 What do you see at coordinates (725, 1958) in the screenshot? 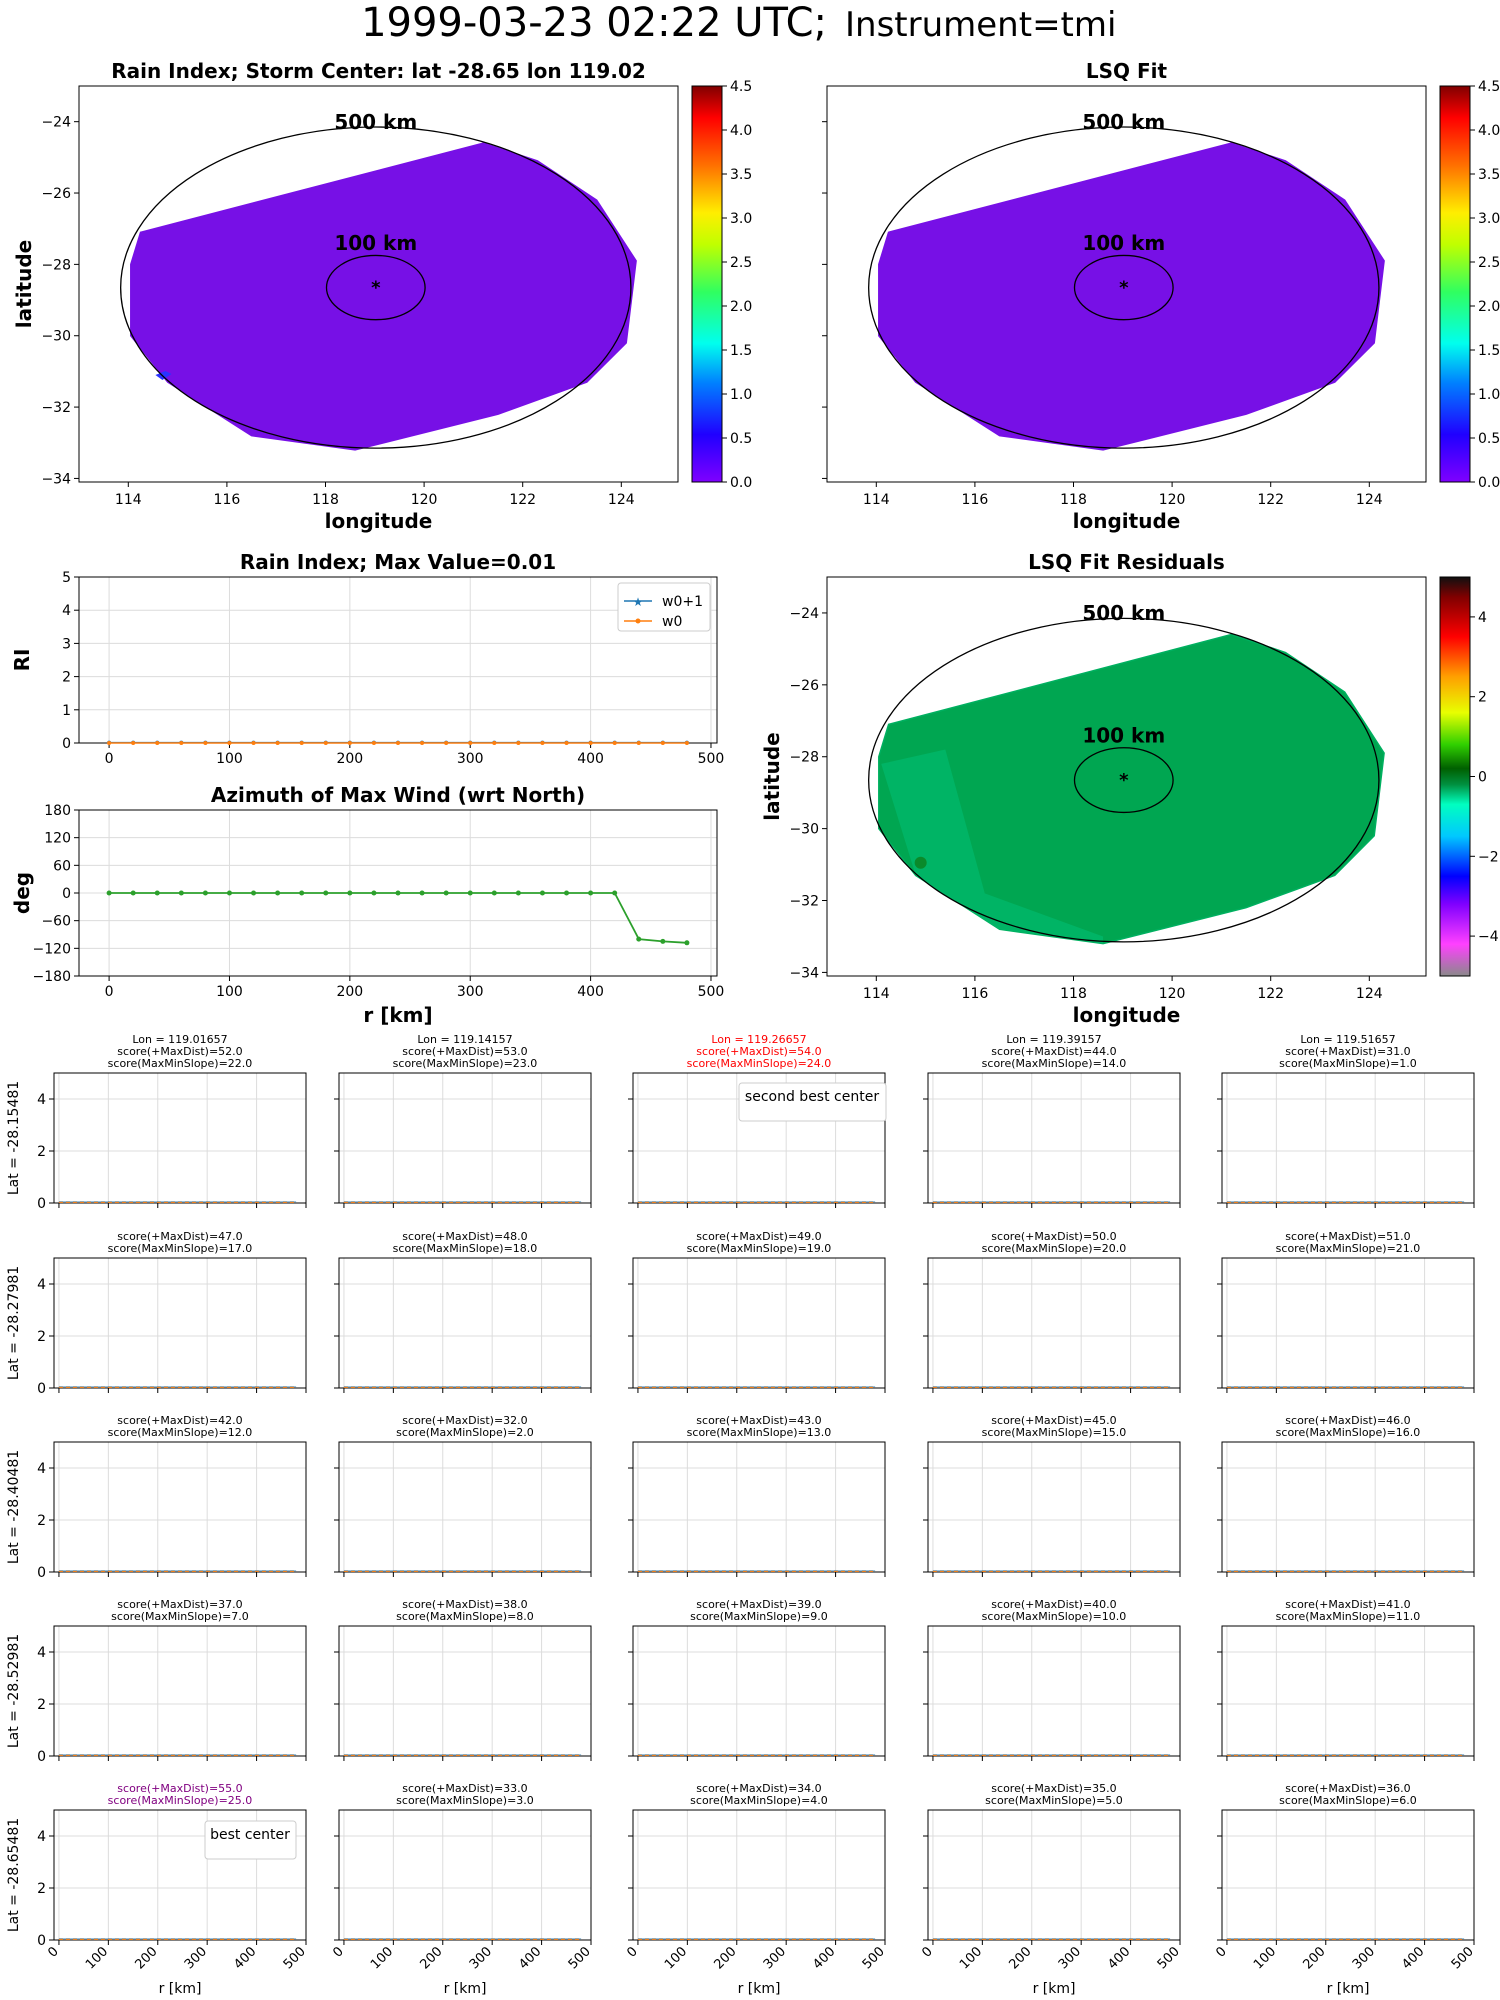
I see `grid-xtick-label: 200` at bounding box center [725, 1958].